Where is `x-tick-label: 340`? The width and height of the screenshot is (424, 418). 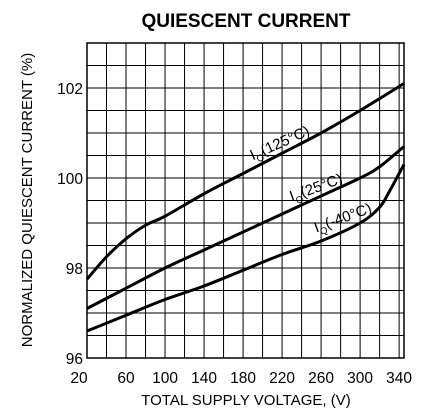
x-tick-label: 340 is located at coordinates (399, 378).